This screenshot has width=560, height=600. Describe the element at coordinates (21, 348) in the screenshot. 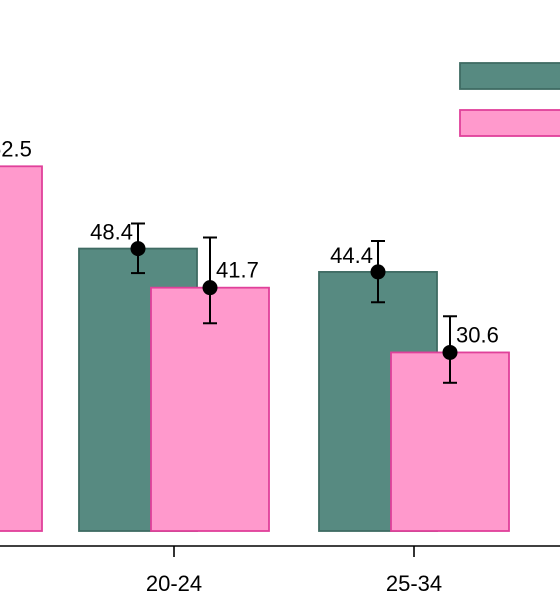

I see `bar-s1-c0` at that location.